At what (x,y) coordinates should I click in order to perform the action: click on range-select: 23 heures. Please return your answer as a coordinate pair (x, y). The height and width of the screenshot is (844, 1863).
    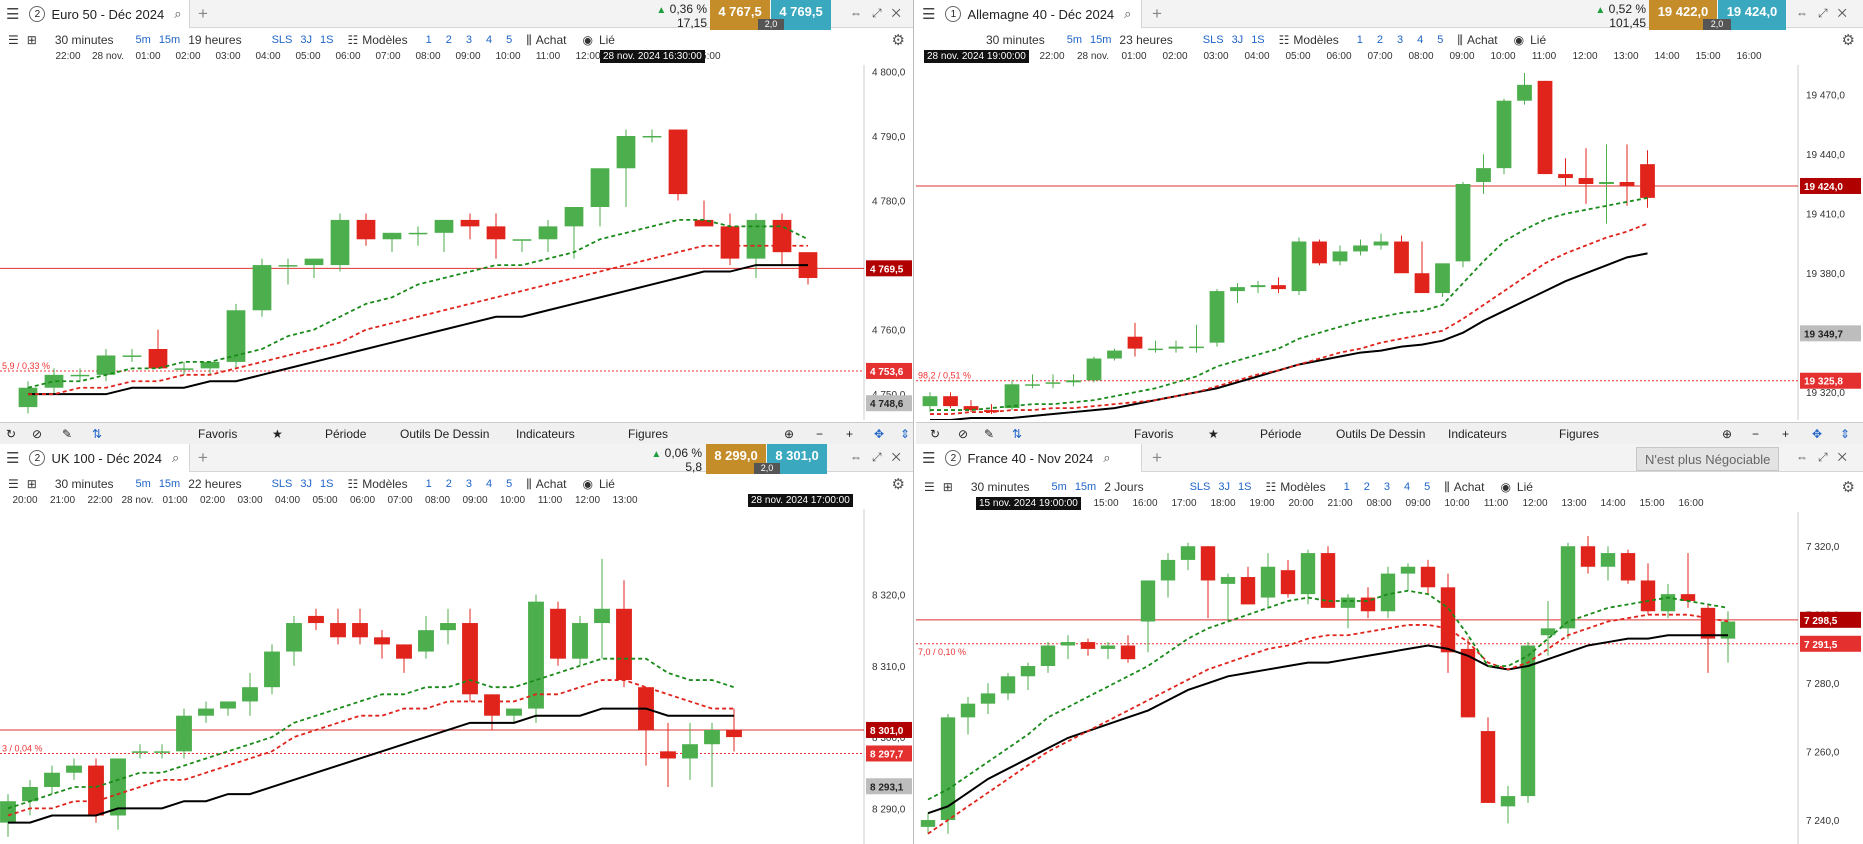
    Looking at the image, I should click on (1146, 40).